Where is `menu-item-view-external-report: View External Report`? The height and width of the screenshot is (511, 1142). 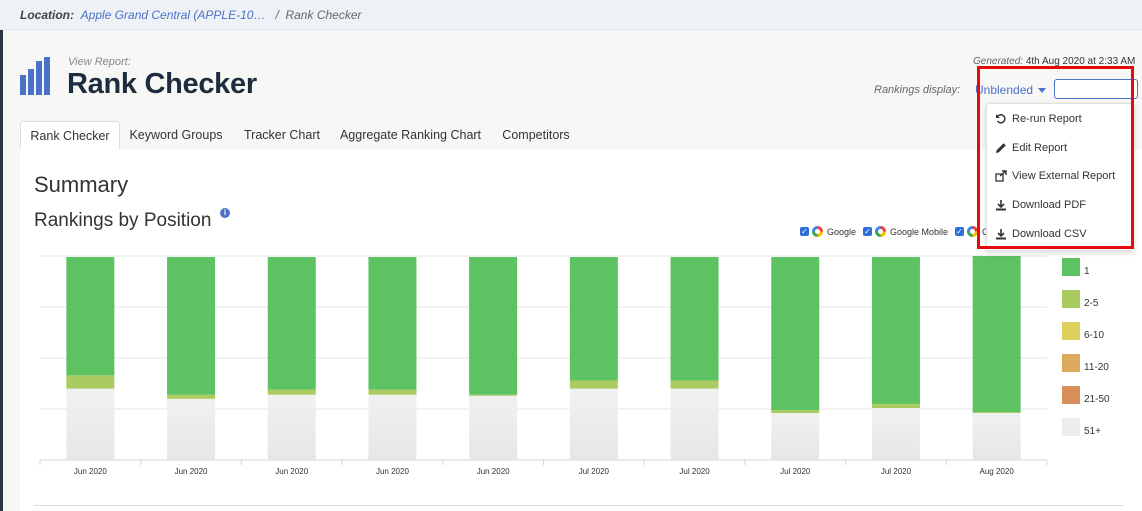
menu-item-view-external-report: View External Report is located at coordinates (1060, 176).